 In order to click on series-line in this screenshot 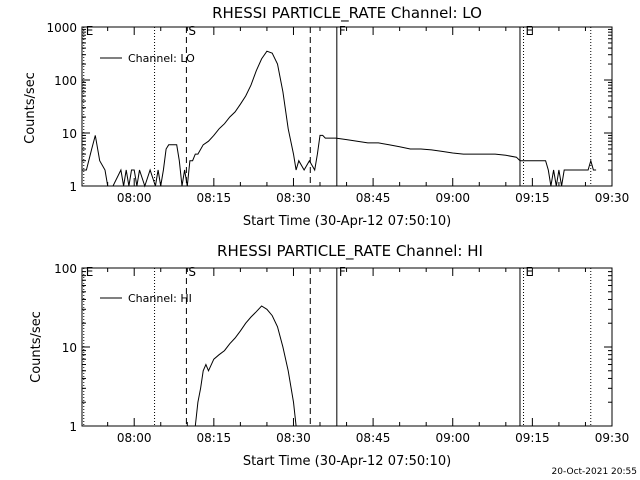, I will do `click(245, 366)`.